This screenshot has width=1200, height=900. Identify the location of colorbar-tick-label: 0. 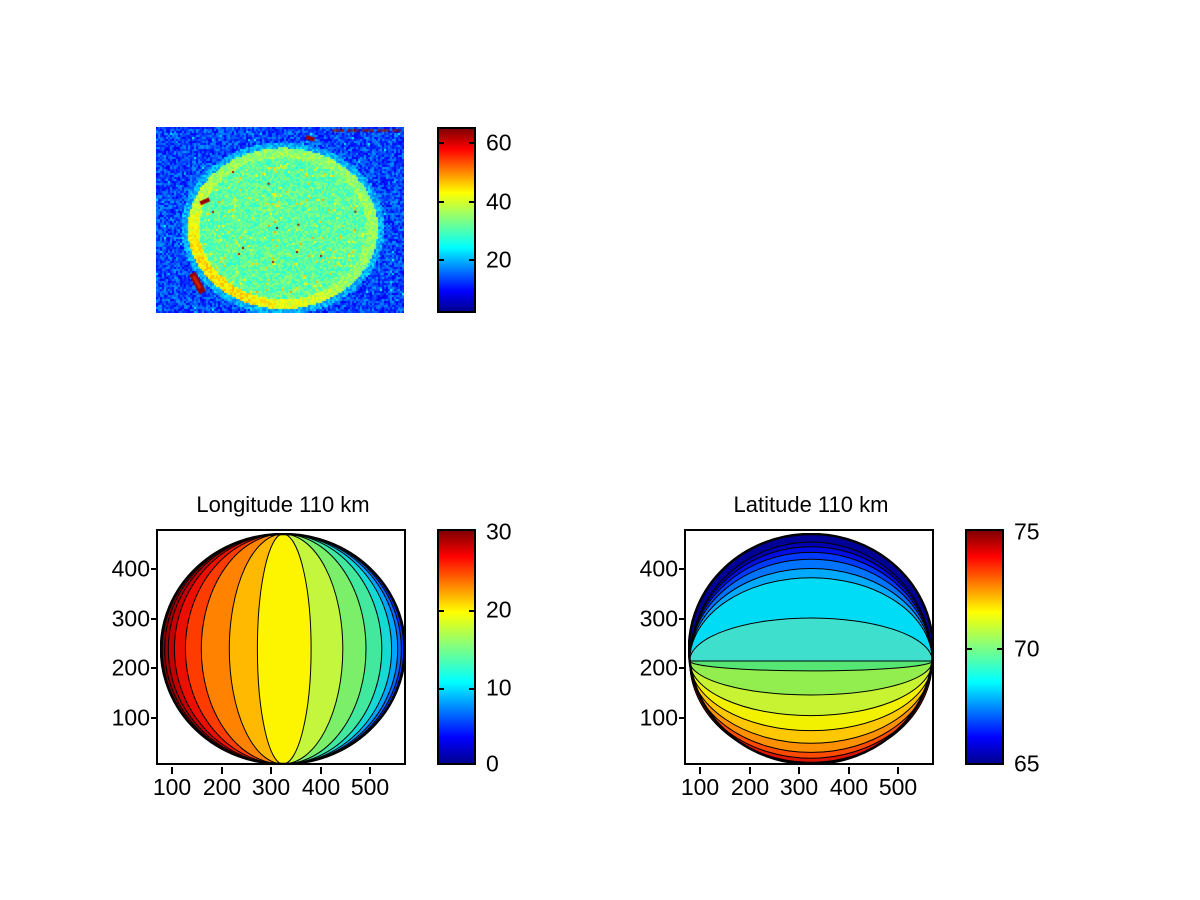
(492, 763).